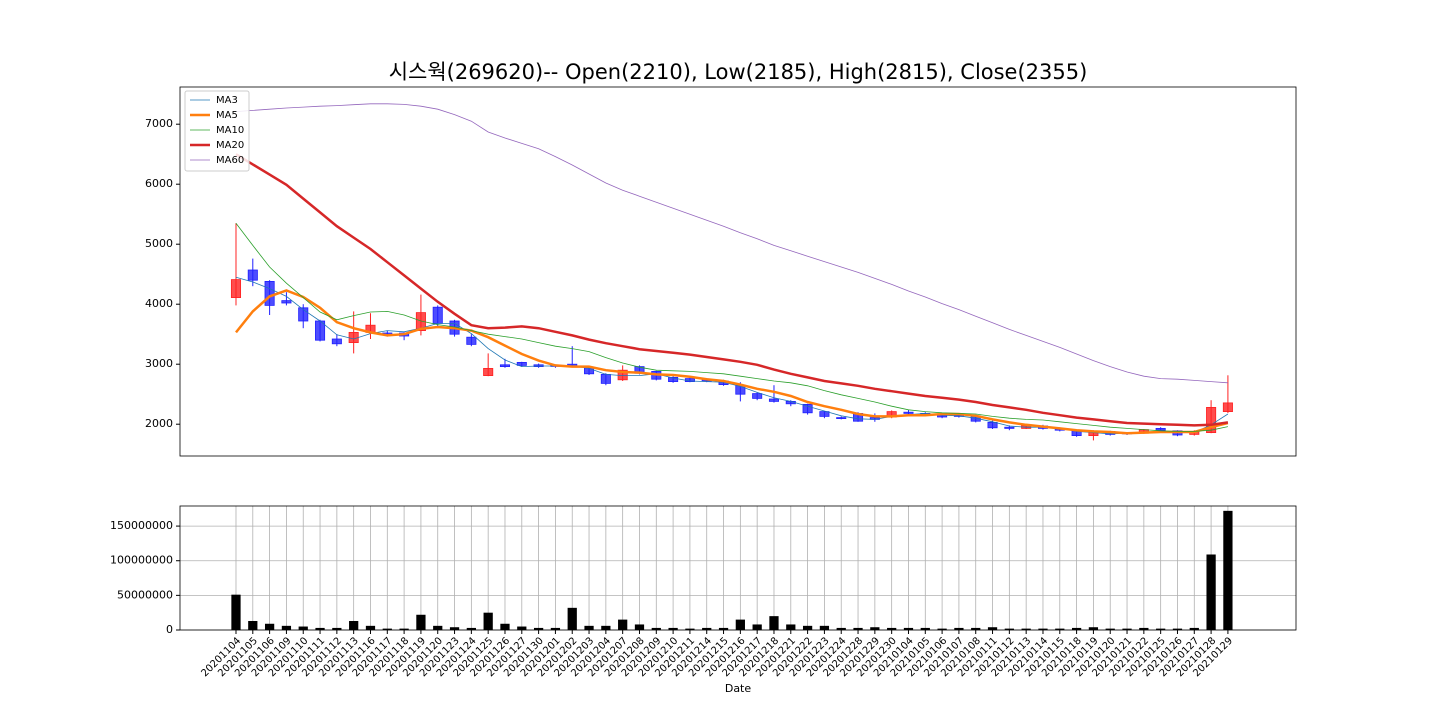 The width and height of the screenshot is (1440, 724). Describe the element at coordinates (159, 423) in the screenshot. I see `y-tick-label: 2000` at that location.